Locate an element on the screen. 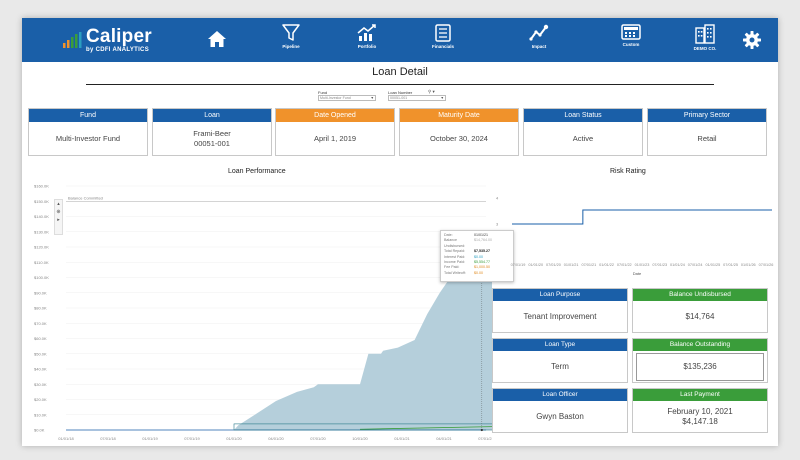 Image resolution: width=800 pixels, height=460 pixels. y-tick-label: $20.0K is located at coordinates (40, 399).